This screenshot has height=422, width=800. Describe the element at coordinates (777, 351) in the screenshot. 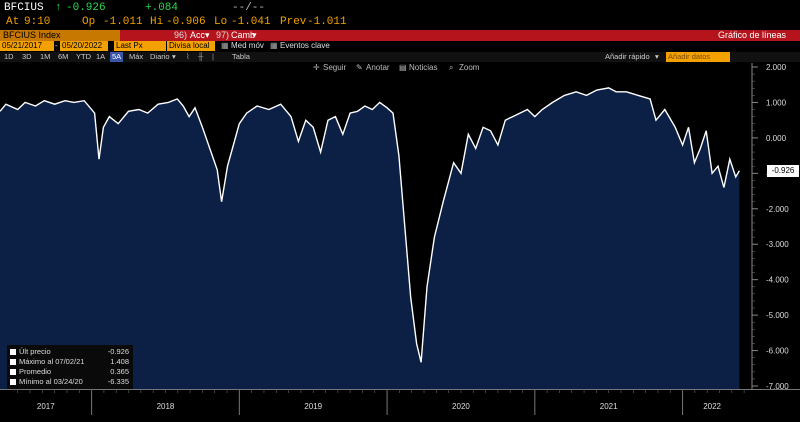

I see `y-tick-label: -6.000` at that location.